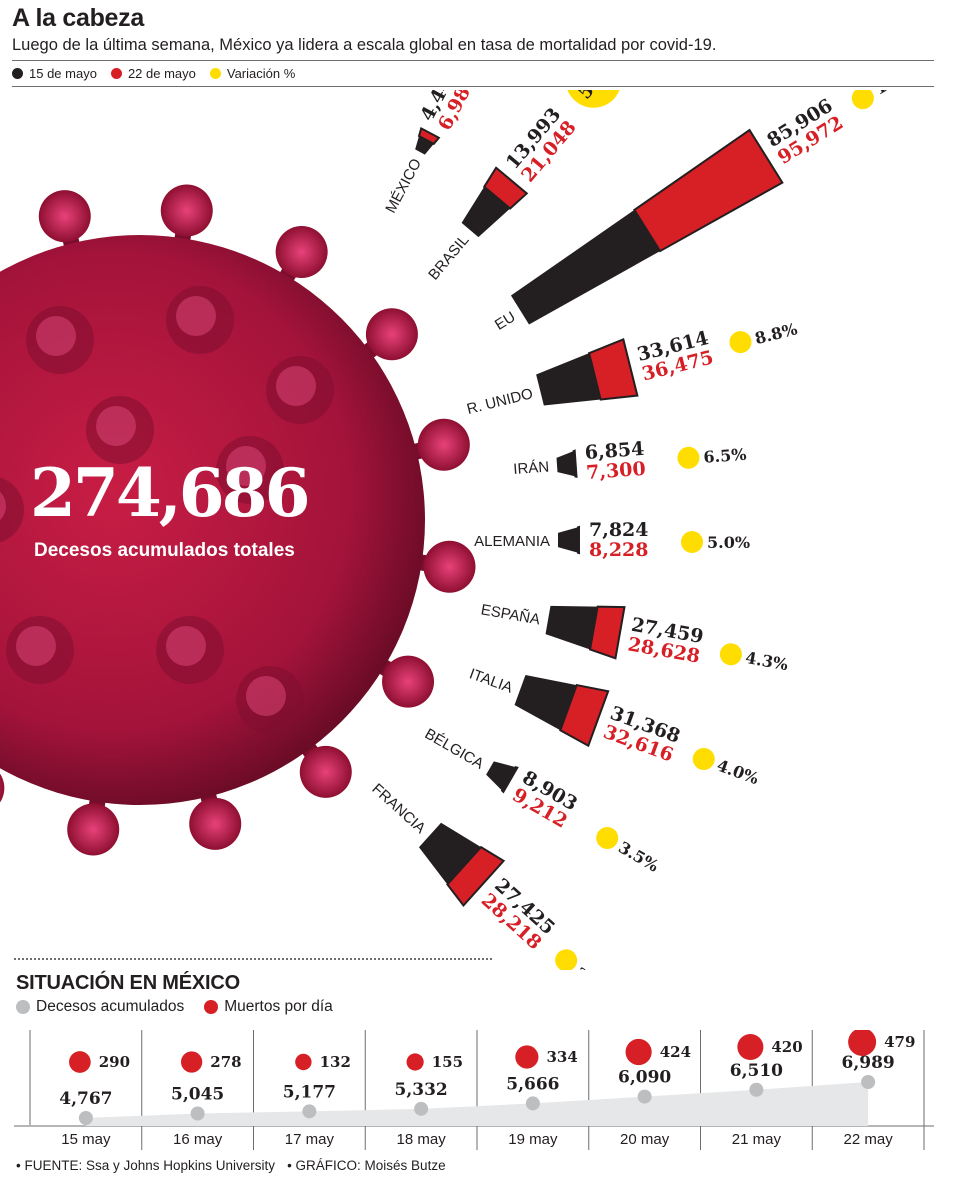 This screenshot has height=1179, width=958. What do you see at coordinates (197, 1094) in the screenshot?
I see `cumulative-value: 5,045` at bounding box center [197, 1094].